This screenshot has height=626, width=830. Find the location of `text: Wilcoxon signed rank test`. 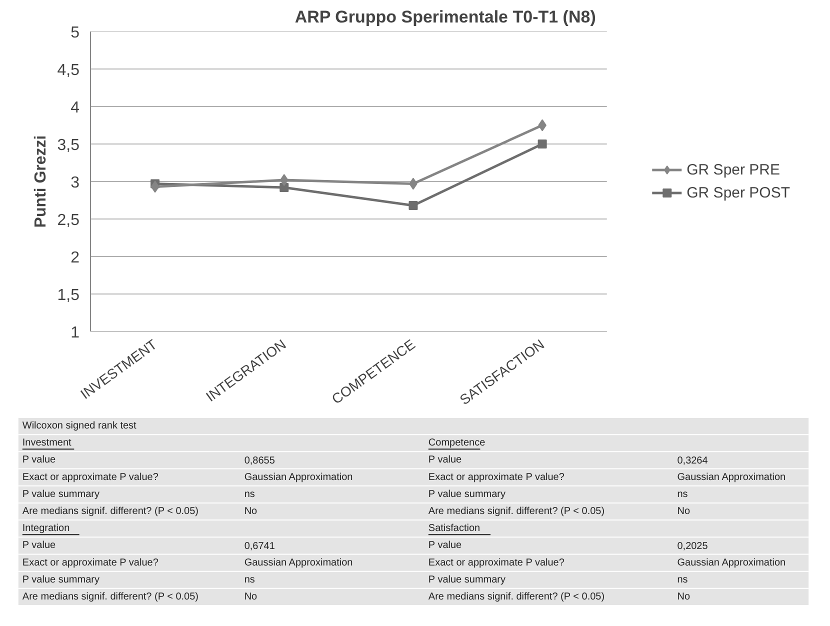

text: Wilcoxon signed rank test is located at coordinates (79, 426).